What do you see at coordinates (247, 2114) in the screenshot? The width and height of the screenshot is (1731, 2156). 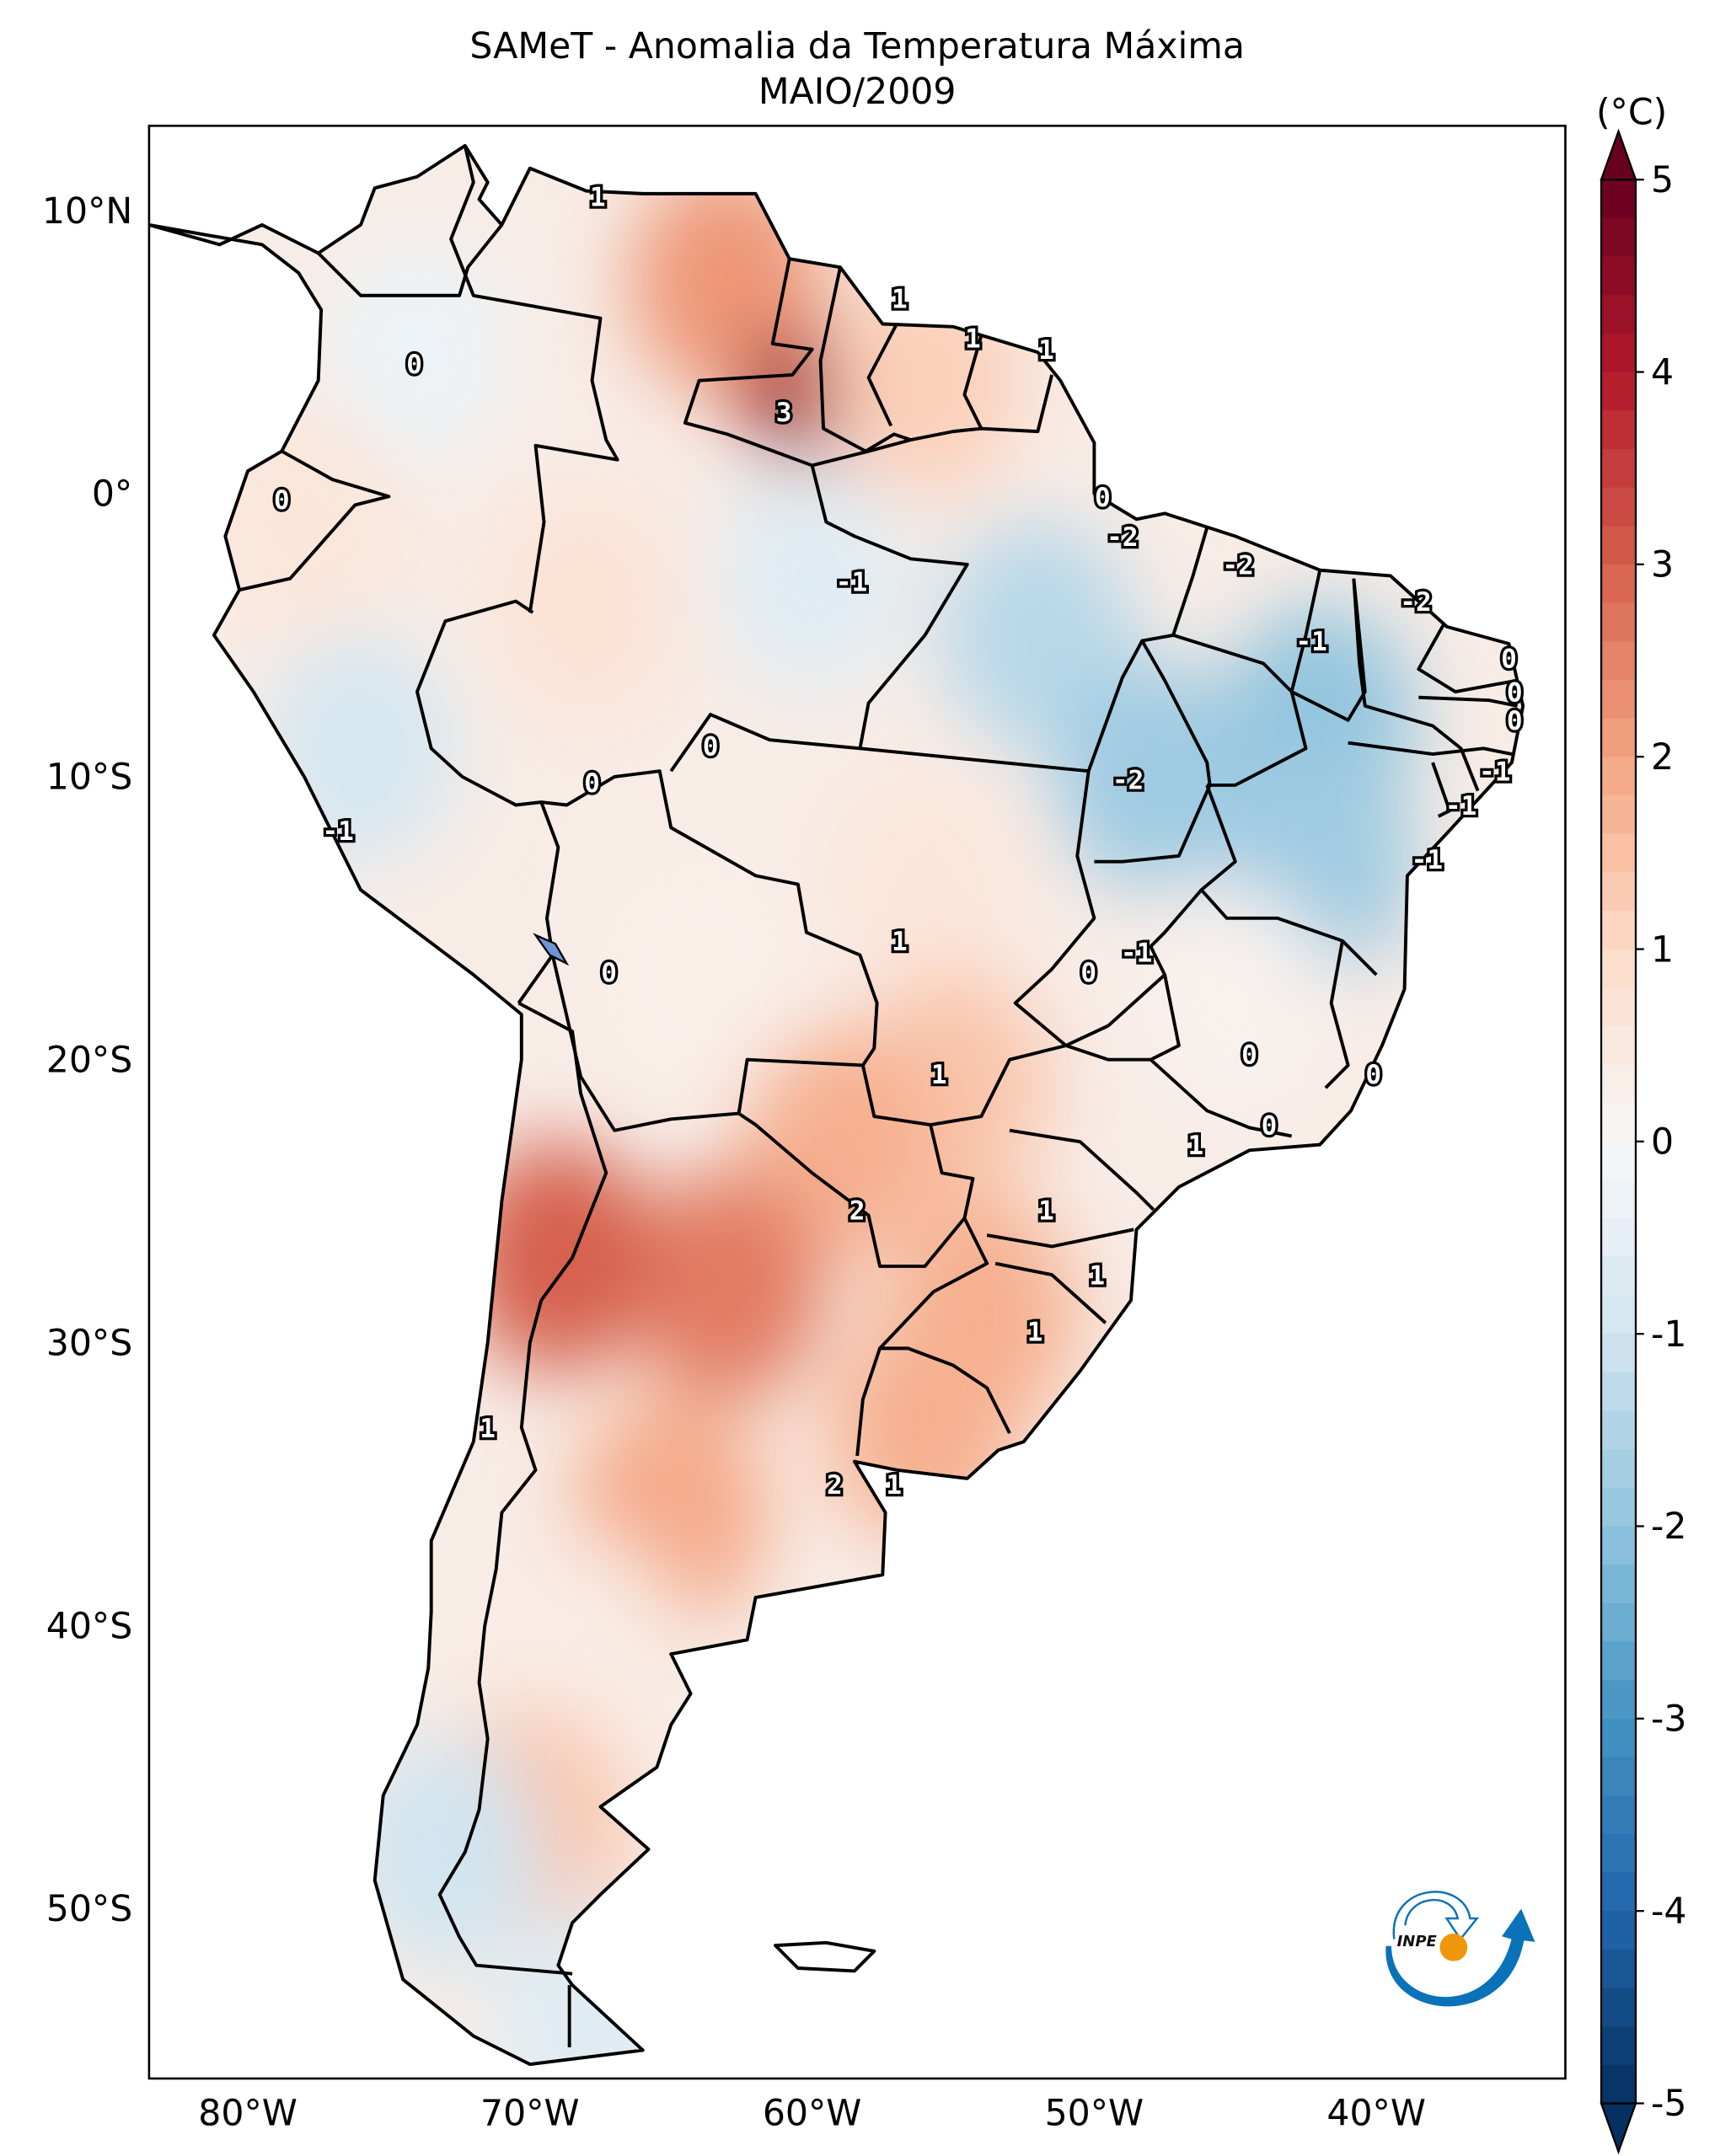 I see `x-tick-label: 80°W` at bounding box center [247, 2114].